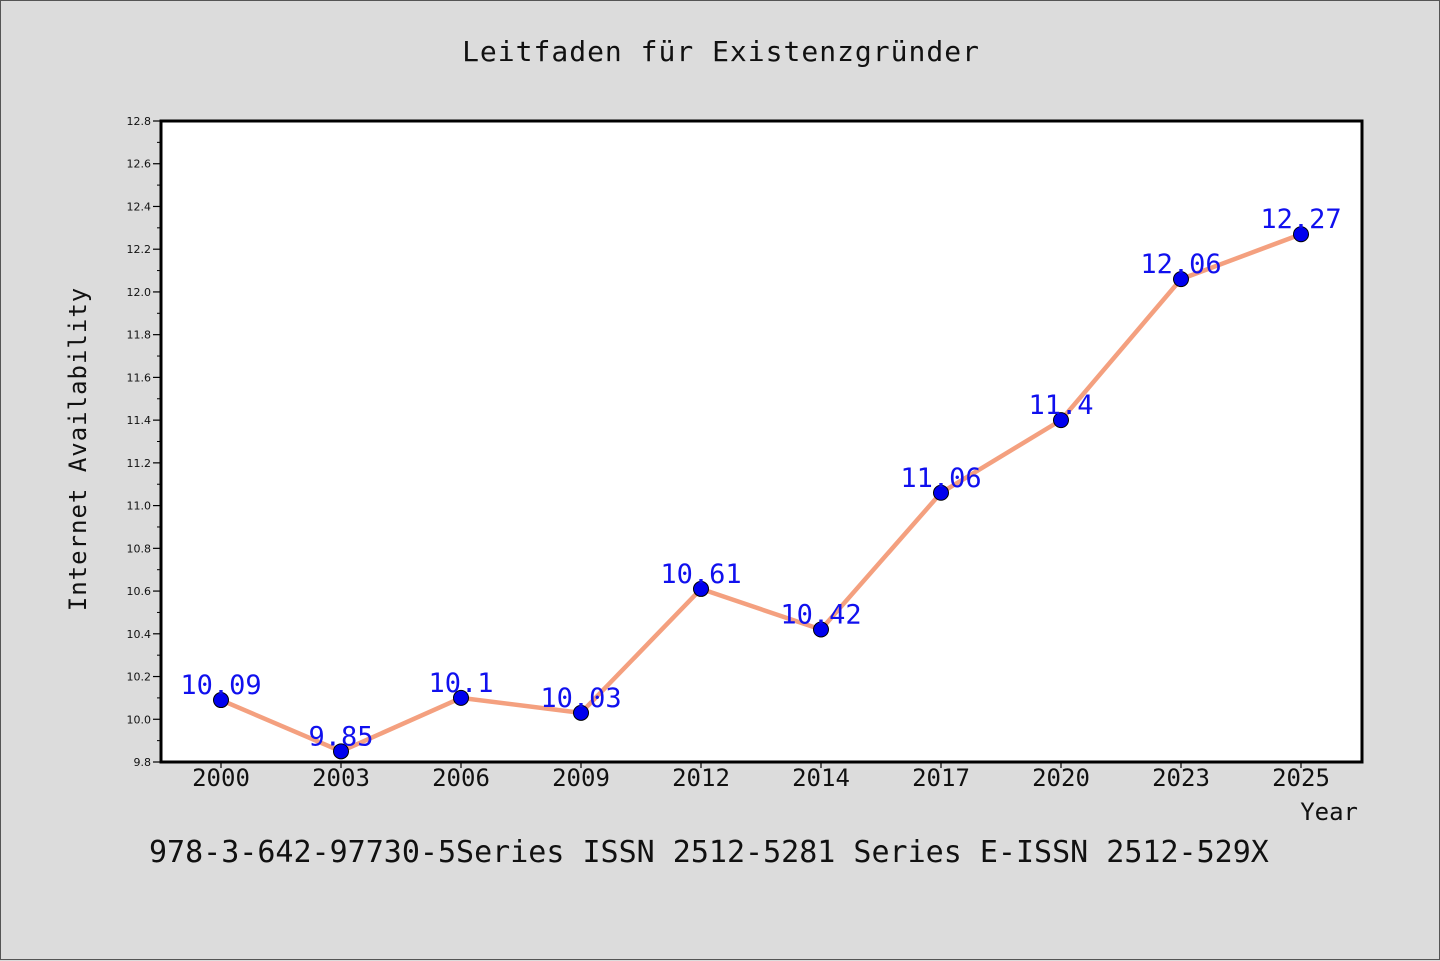 The height and width of the screenshot is (961, 1440). Describe the element at coordinates (139, 463) in the screenshot. I see `y-tick-label: 11.2` at that location.